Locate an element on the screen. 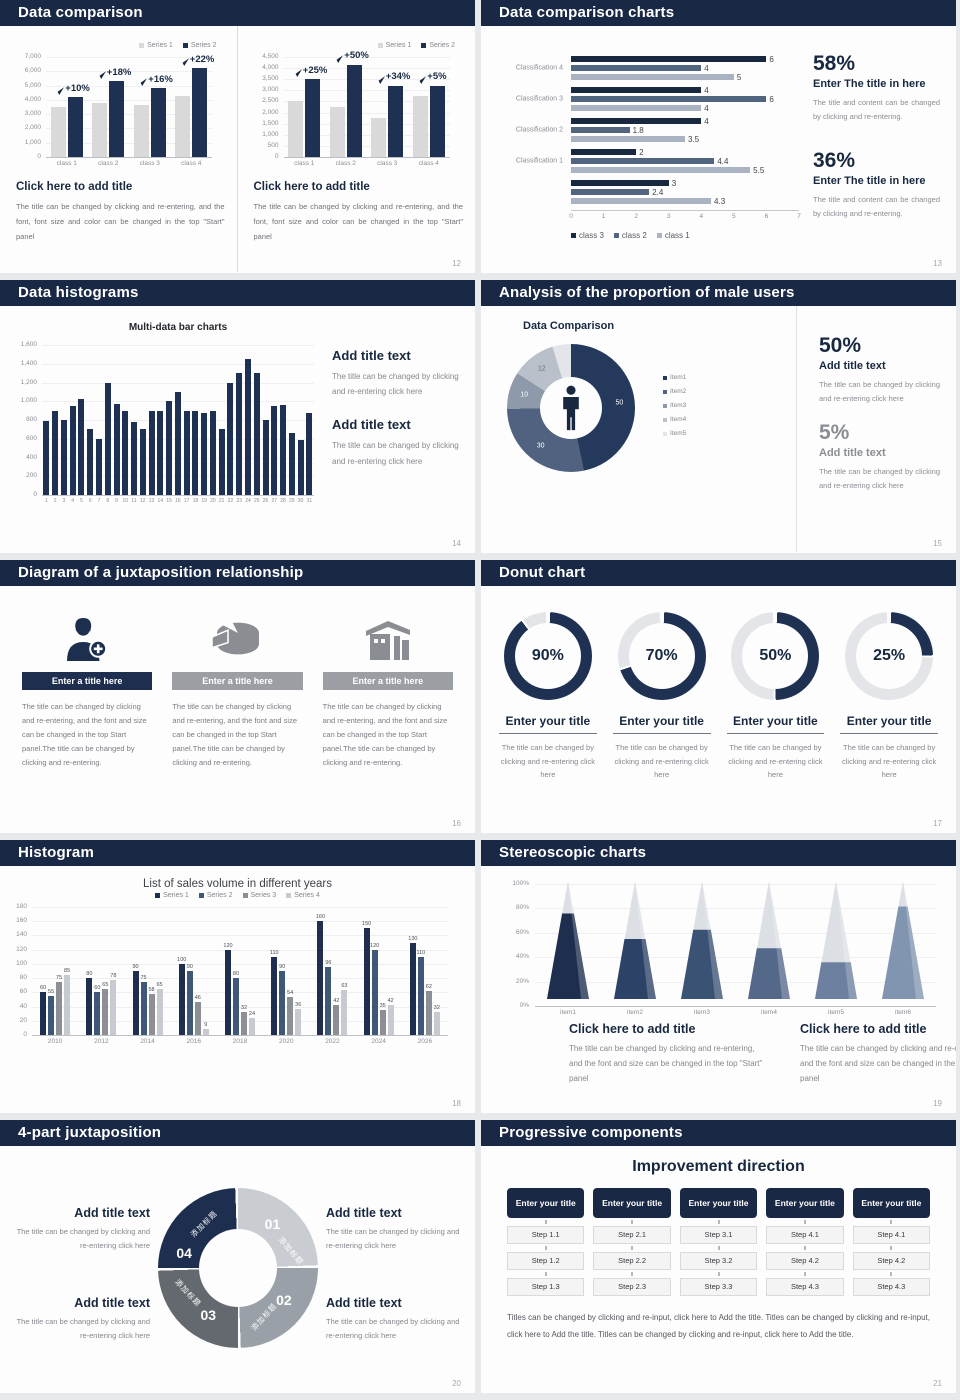 The height and width of the screenshot is (1400, 960). x-axis-label: 17 is located at coordinates (186, 501).